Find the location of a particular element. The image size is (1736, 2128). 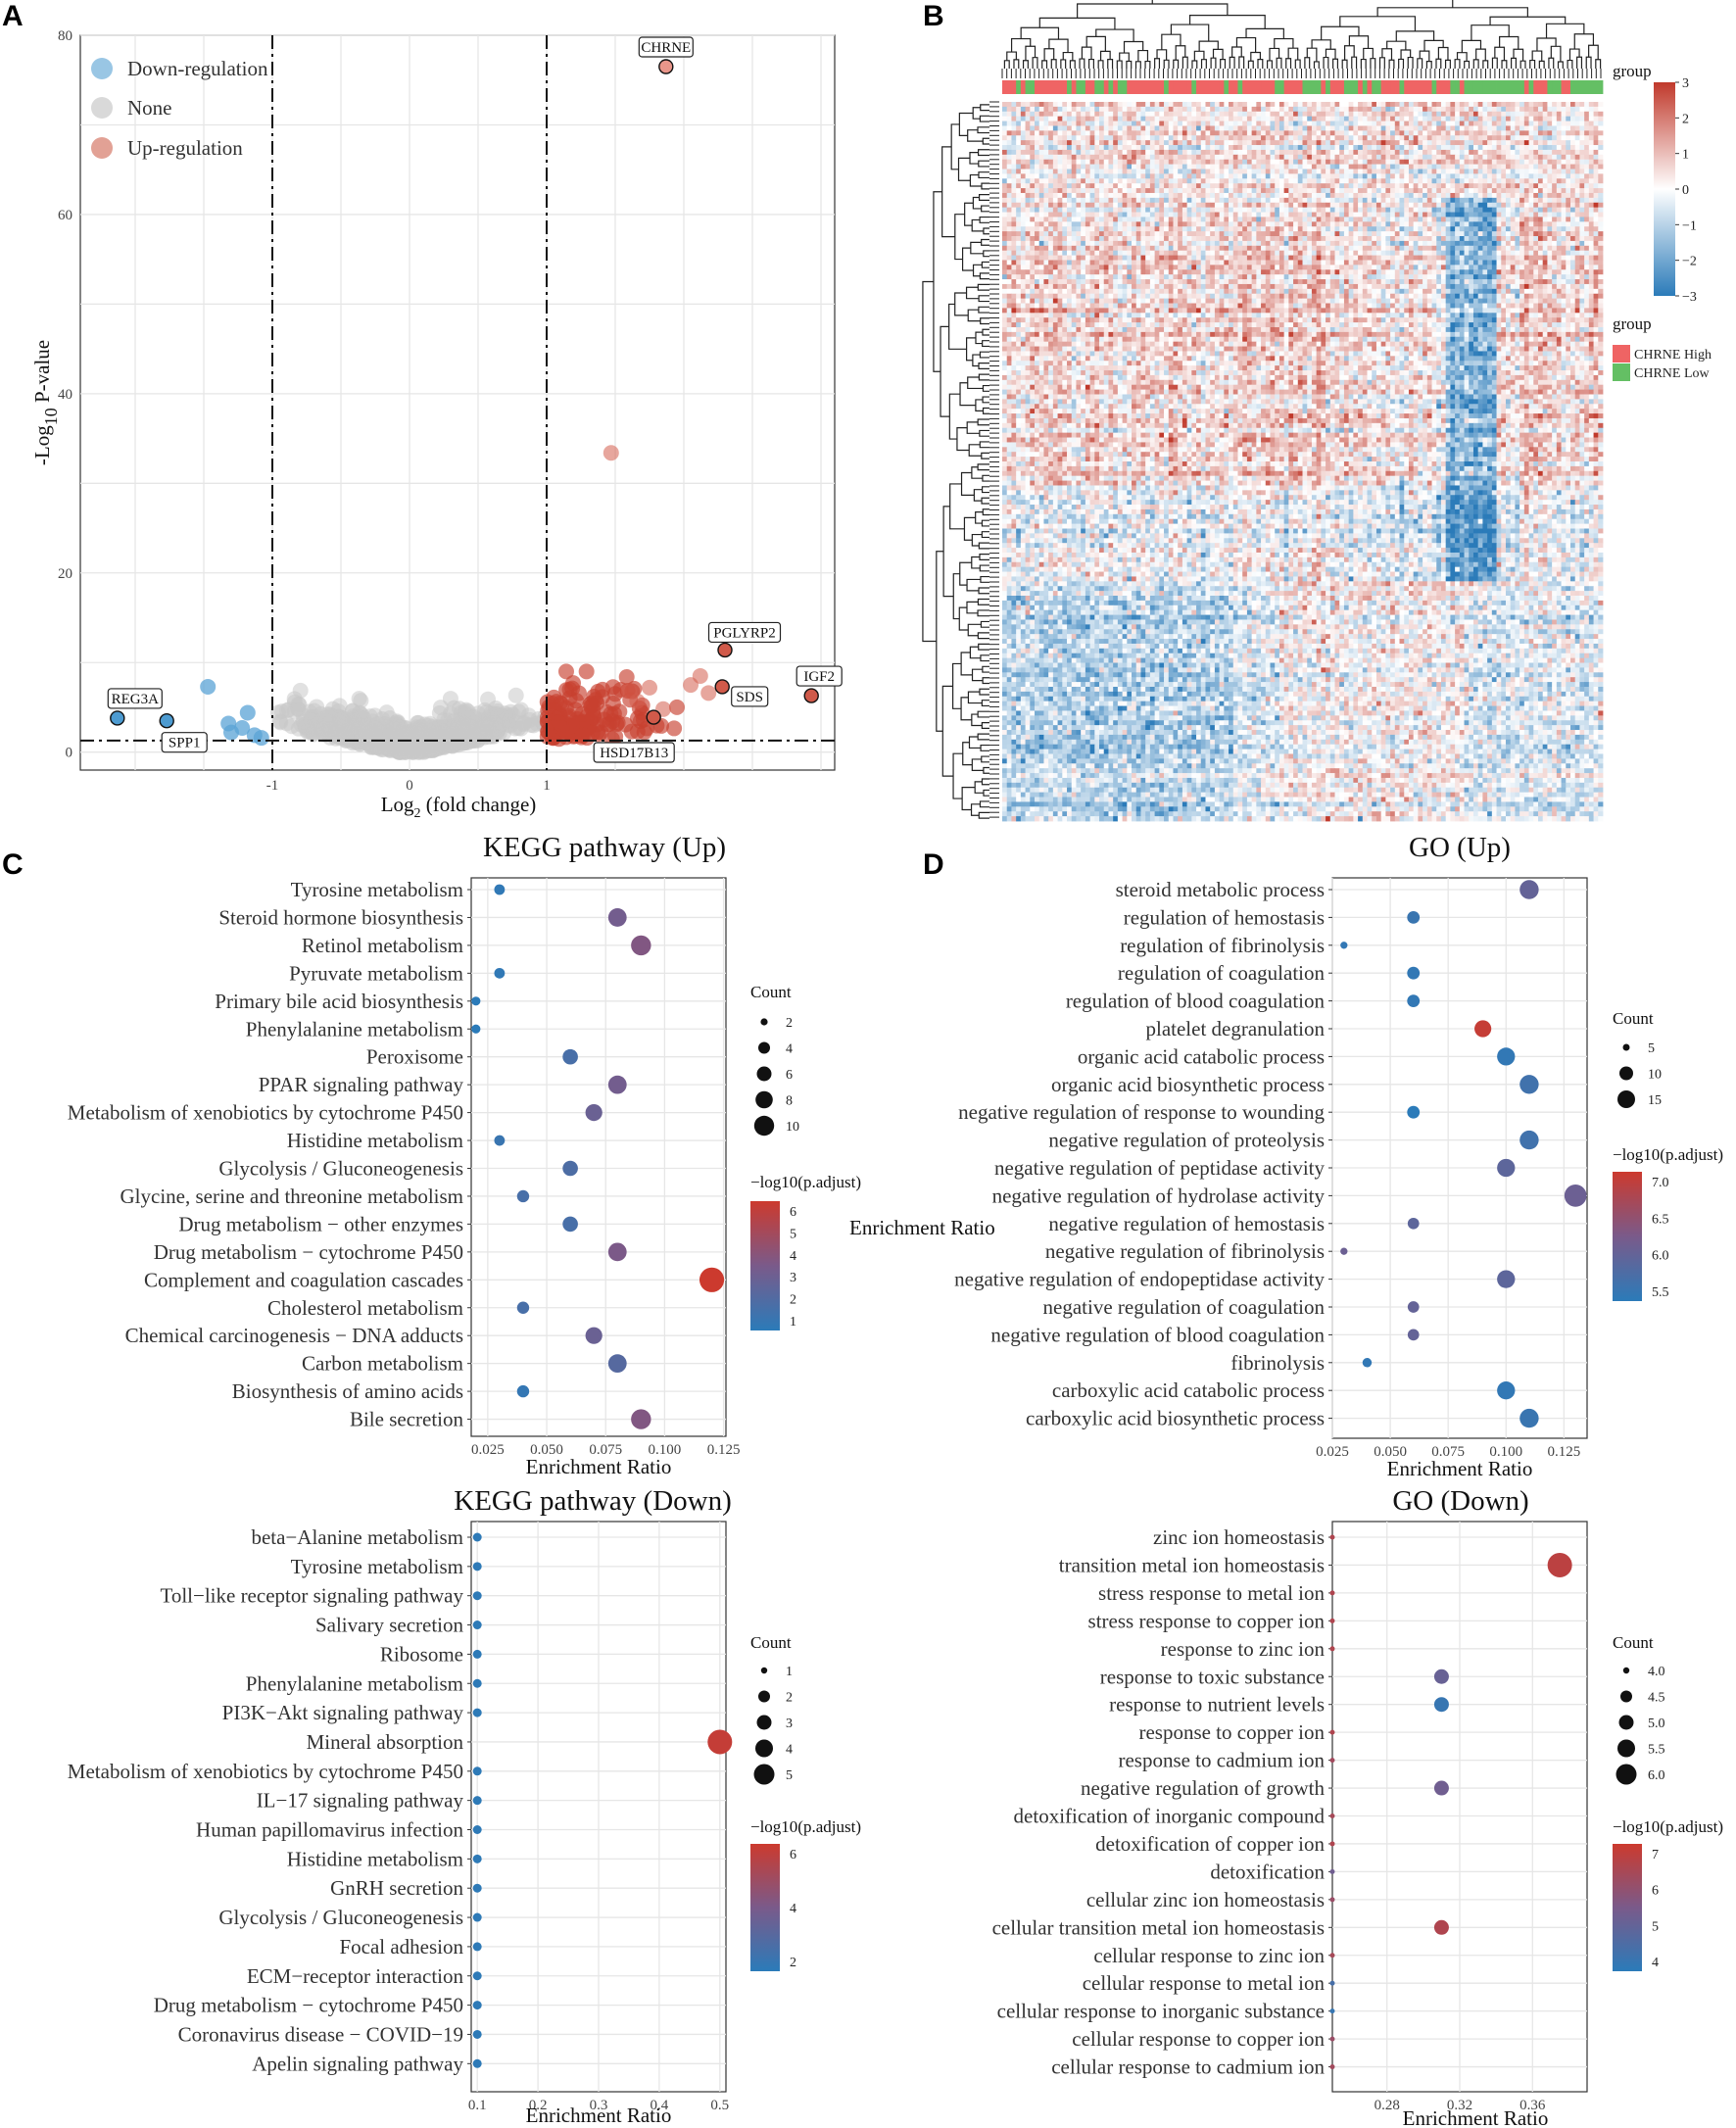

volcano-labeled-point is located at coordinates (811, 696).